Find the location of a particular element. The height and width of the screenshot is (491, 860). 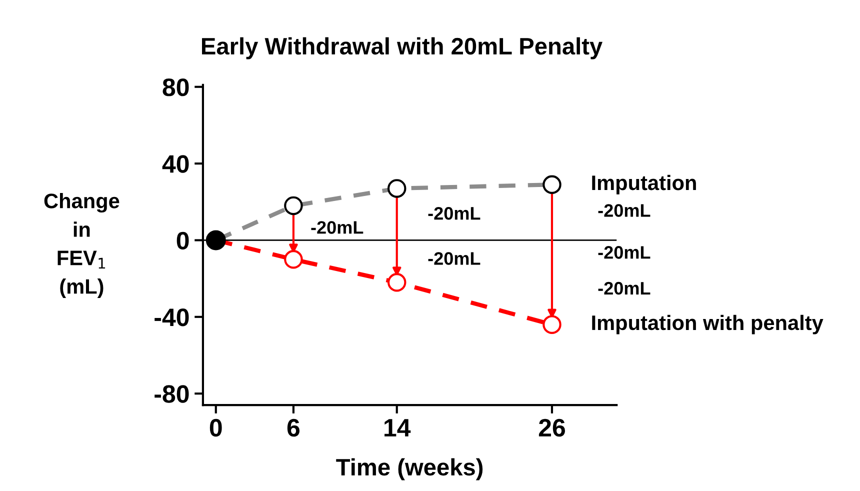

x-tick-label: 26 is located at coordinates (551, 427).